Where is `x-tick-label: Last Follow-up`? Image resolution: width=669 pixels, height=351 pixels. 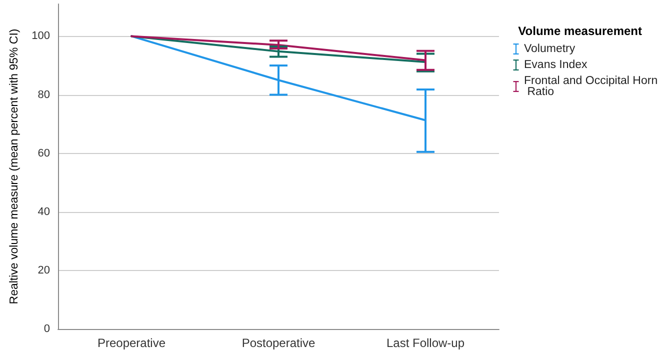 x-tick-label: Last Follow-up is located at coordinates (425, 343).